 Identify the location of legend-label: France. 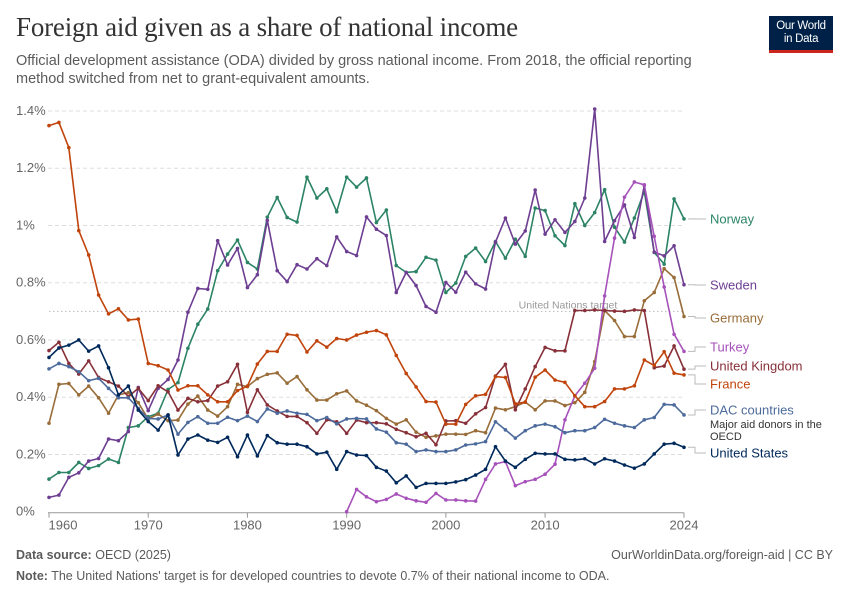
(730, 384).